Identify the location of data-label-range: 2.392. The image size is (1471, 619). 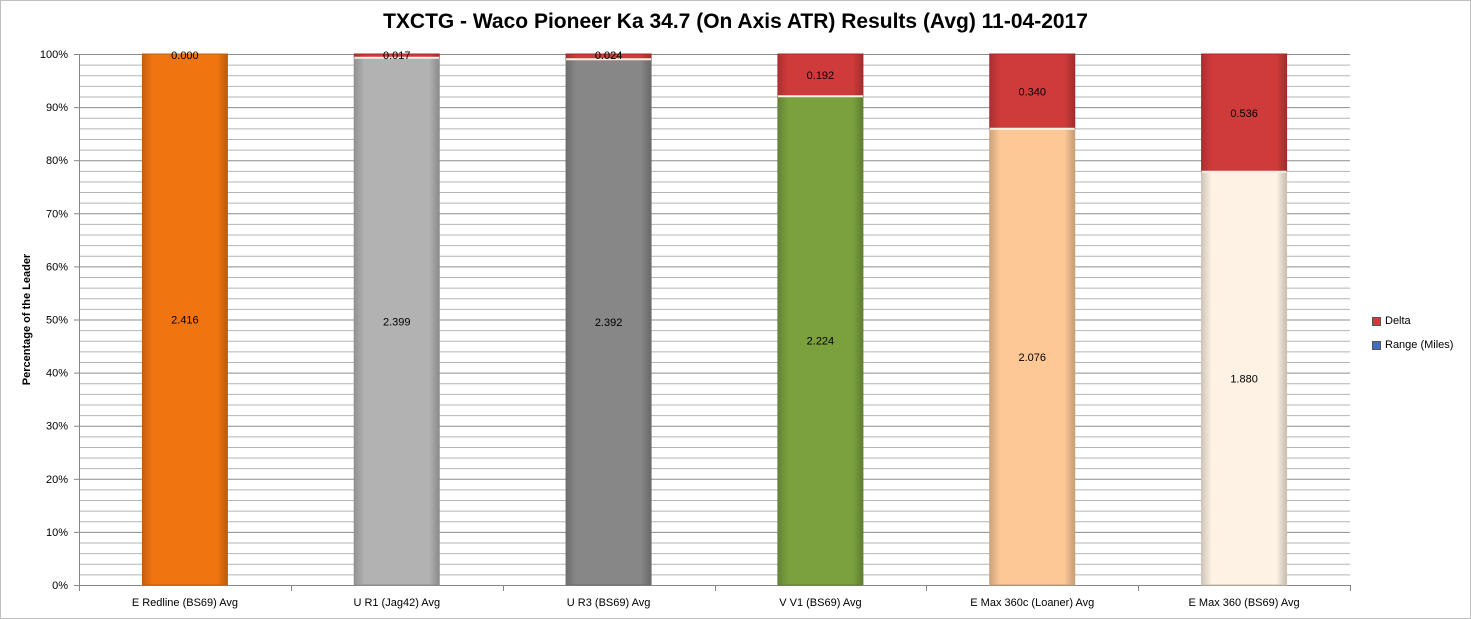
(609, 323).